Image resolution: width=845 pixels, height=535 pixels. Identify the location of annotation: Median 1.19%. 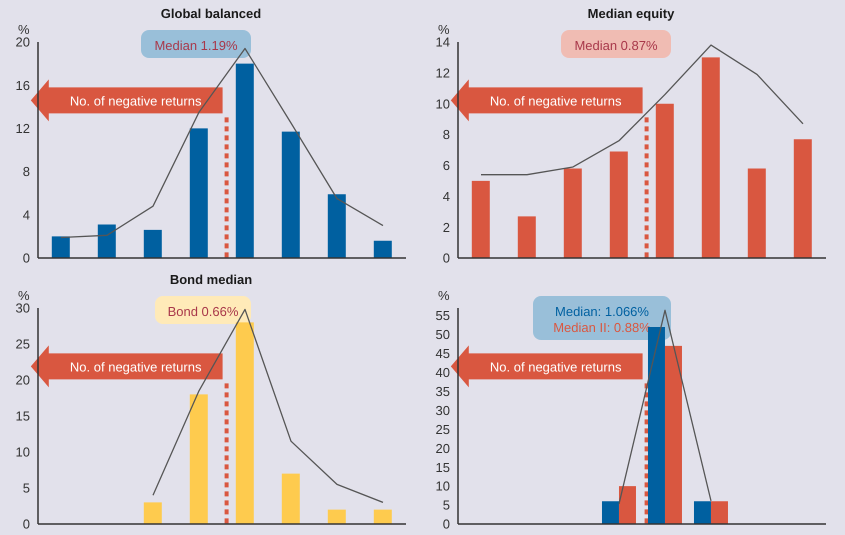
(196, 45).